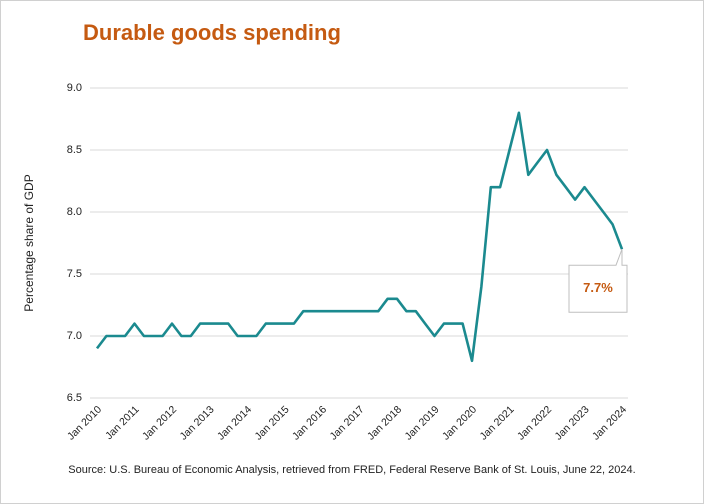 The width and height of the screenshot is (704, 504). I want to click on y-tick-label: 9.0, so click(74, 88).